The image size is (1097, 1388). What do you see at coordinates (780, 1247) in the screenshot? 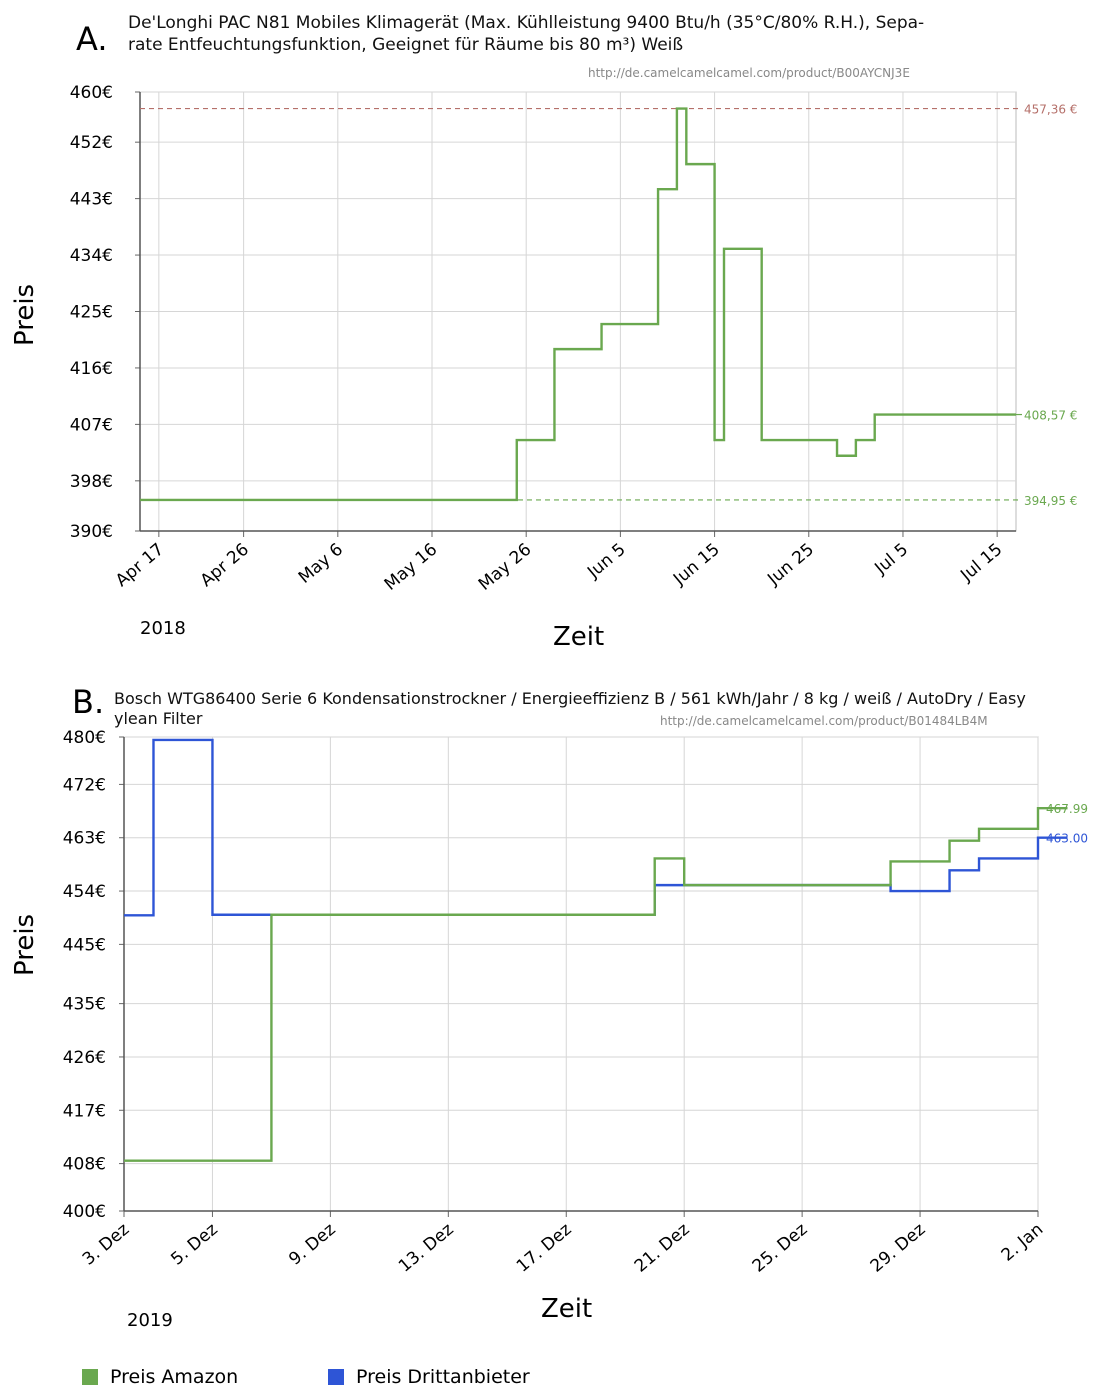
I see `chart-b-x-tick-label: 25. Dez` at bounding box center [780, 1247].